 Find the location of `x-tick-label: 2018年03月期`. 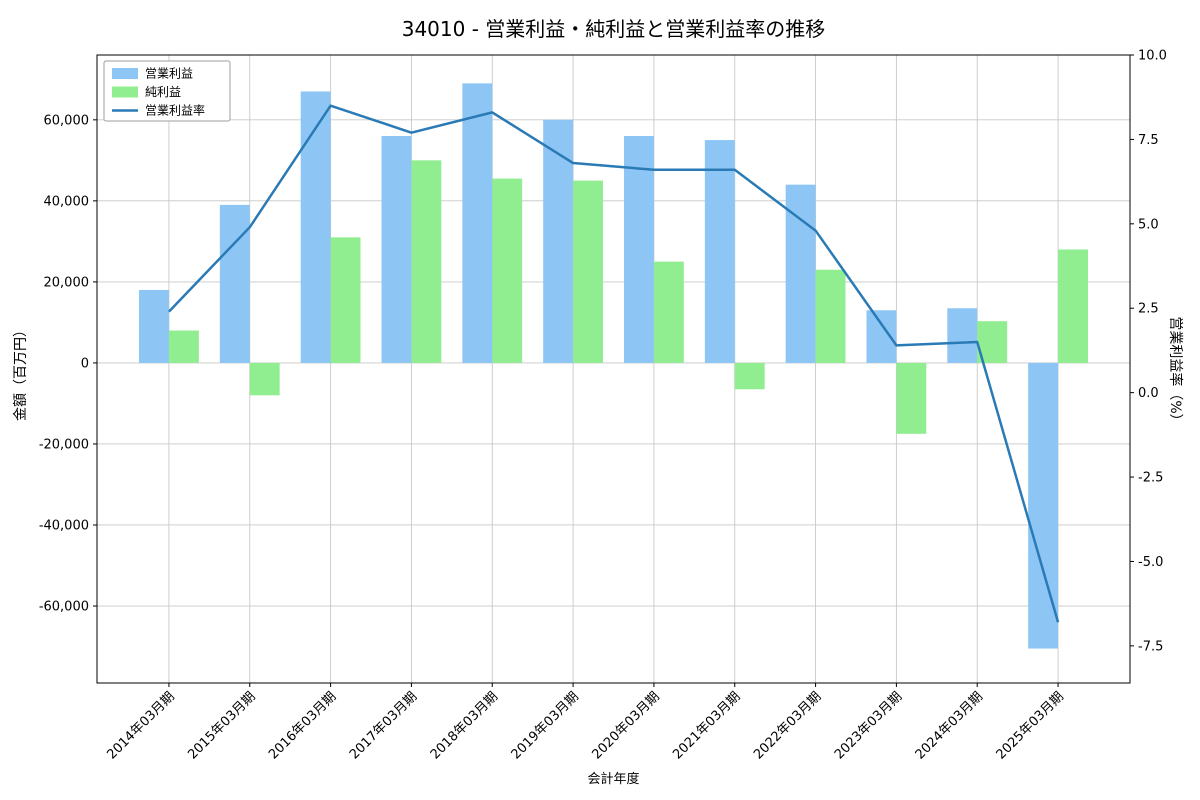

x-tick-label: 2018年03月期 is located at coordinates (464, 725).